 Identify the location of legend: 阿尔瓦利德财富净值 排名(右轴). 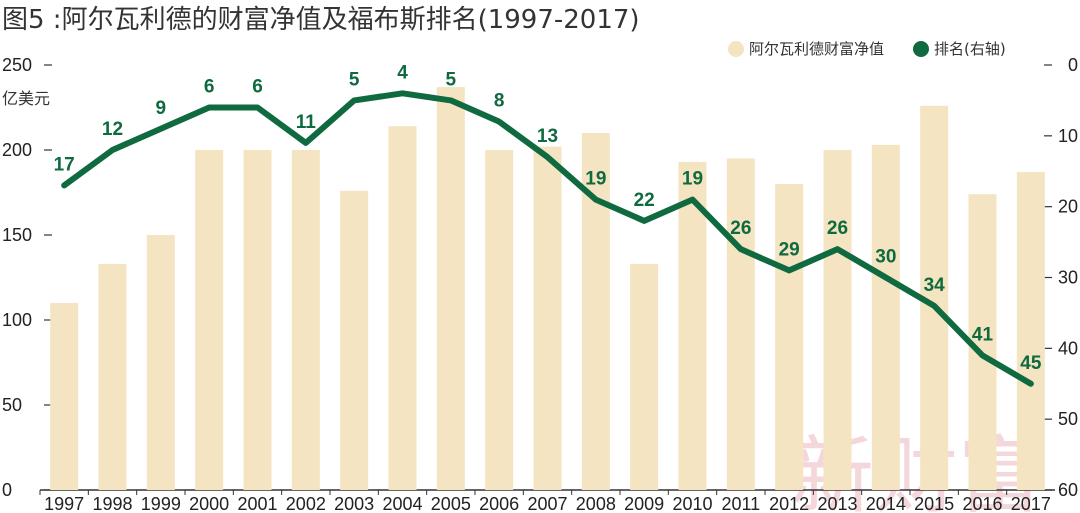
(867, 49).